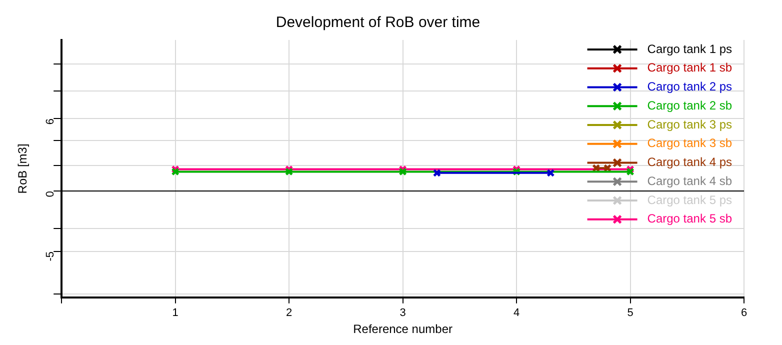 This screenshot has height=345, width=782. Describe the element at coordinates (50, 121) in the screenshot. I see `y-tick-label: 6` at that location.